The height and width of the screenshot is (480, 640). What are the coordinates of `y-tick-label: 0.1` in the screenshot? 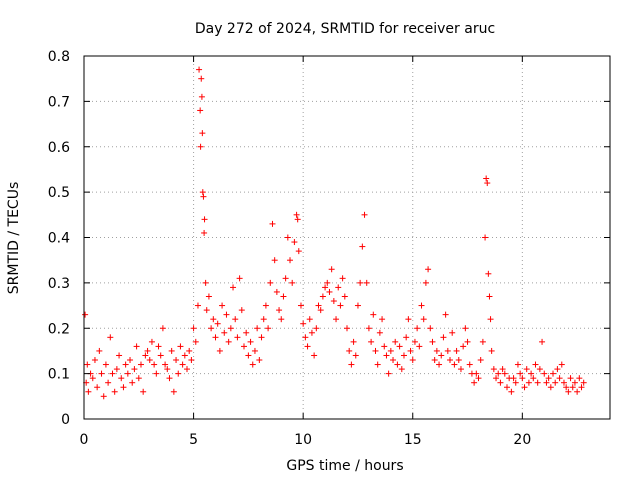 It's located at (59, 375).